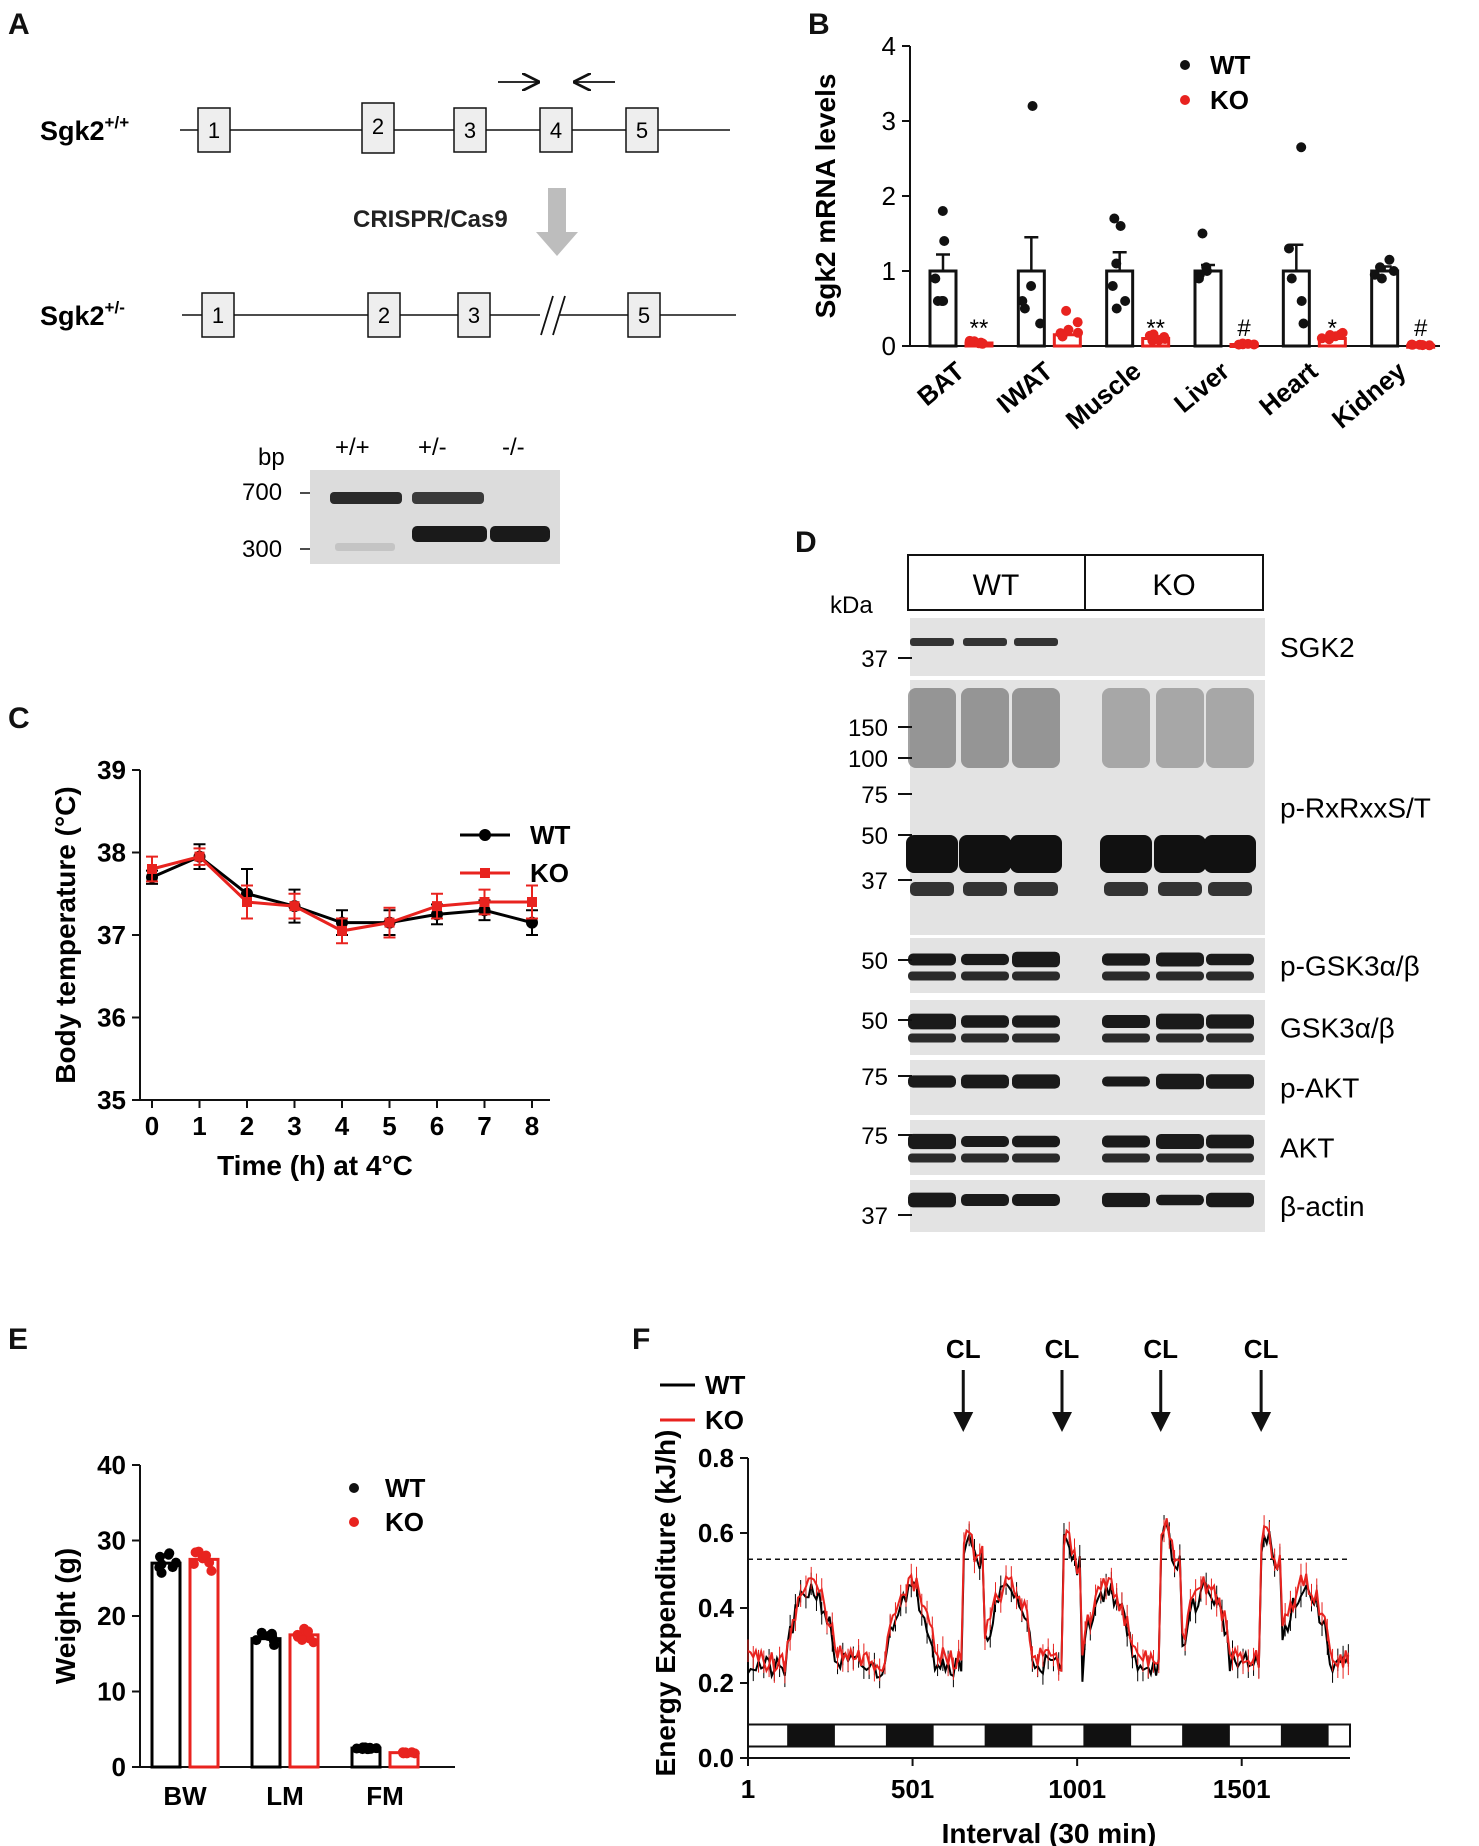 This screenshot has height=1846, width=1479. Describe the element at coordinates (642, 130) in the screenshot. I see `exon-box-wt-5: 5` at that location.